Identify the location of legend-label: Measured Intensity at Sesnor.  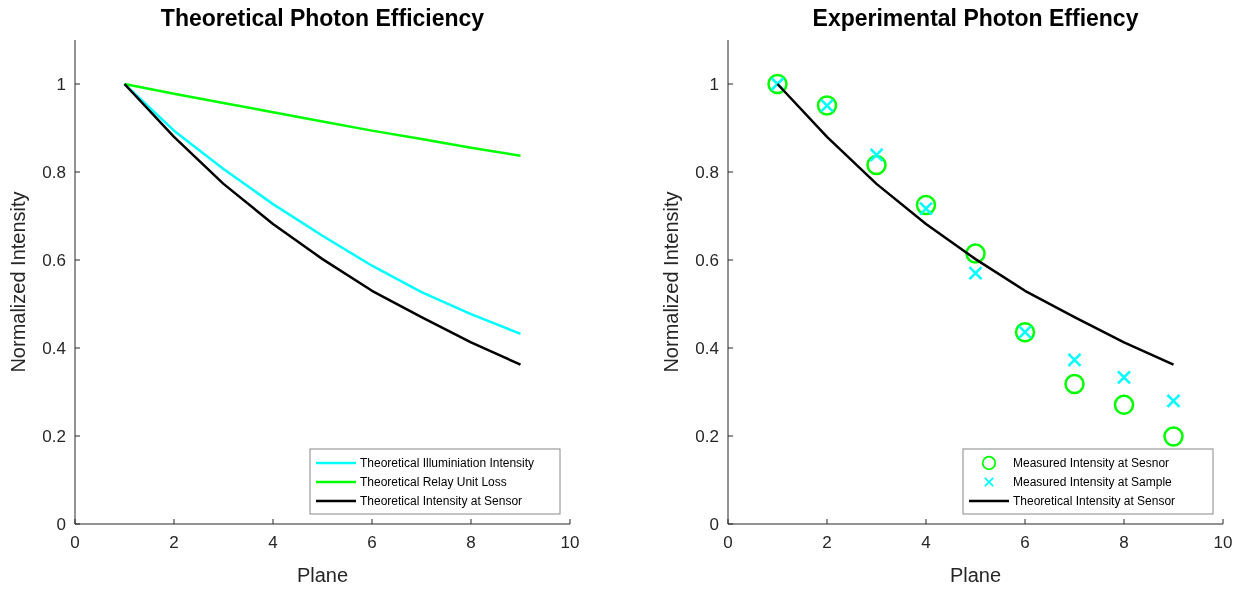
(1091, 463).